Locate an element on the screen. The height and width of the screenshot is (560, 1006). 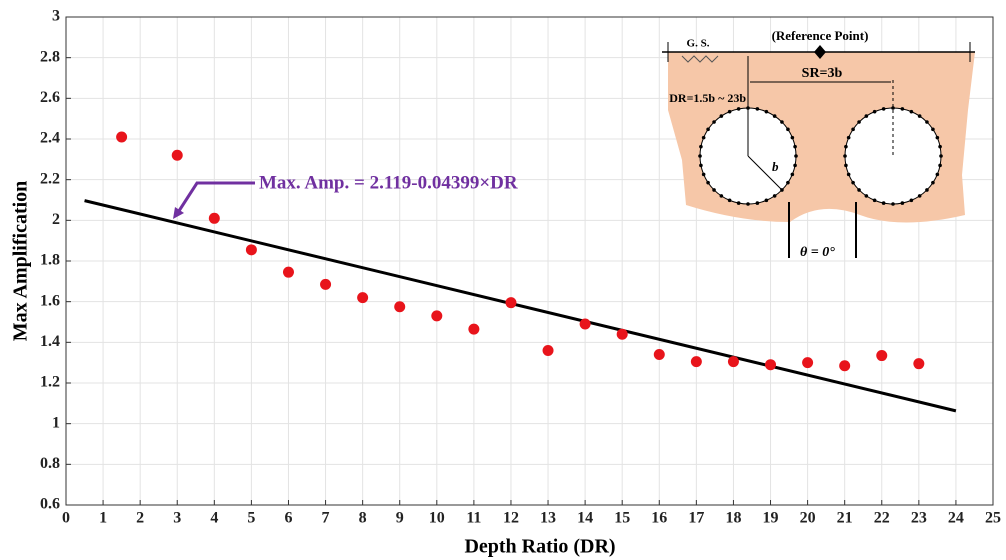
y-tick-label: 1.4 is located at coordinates (50, 341).